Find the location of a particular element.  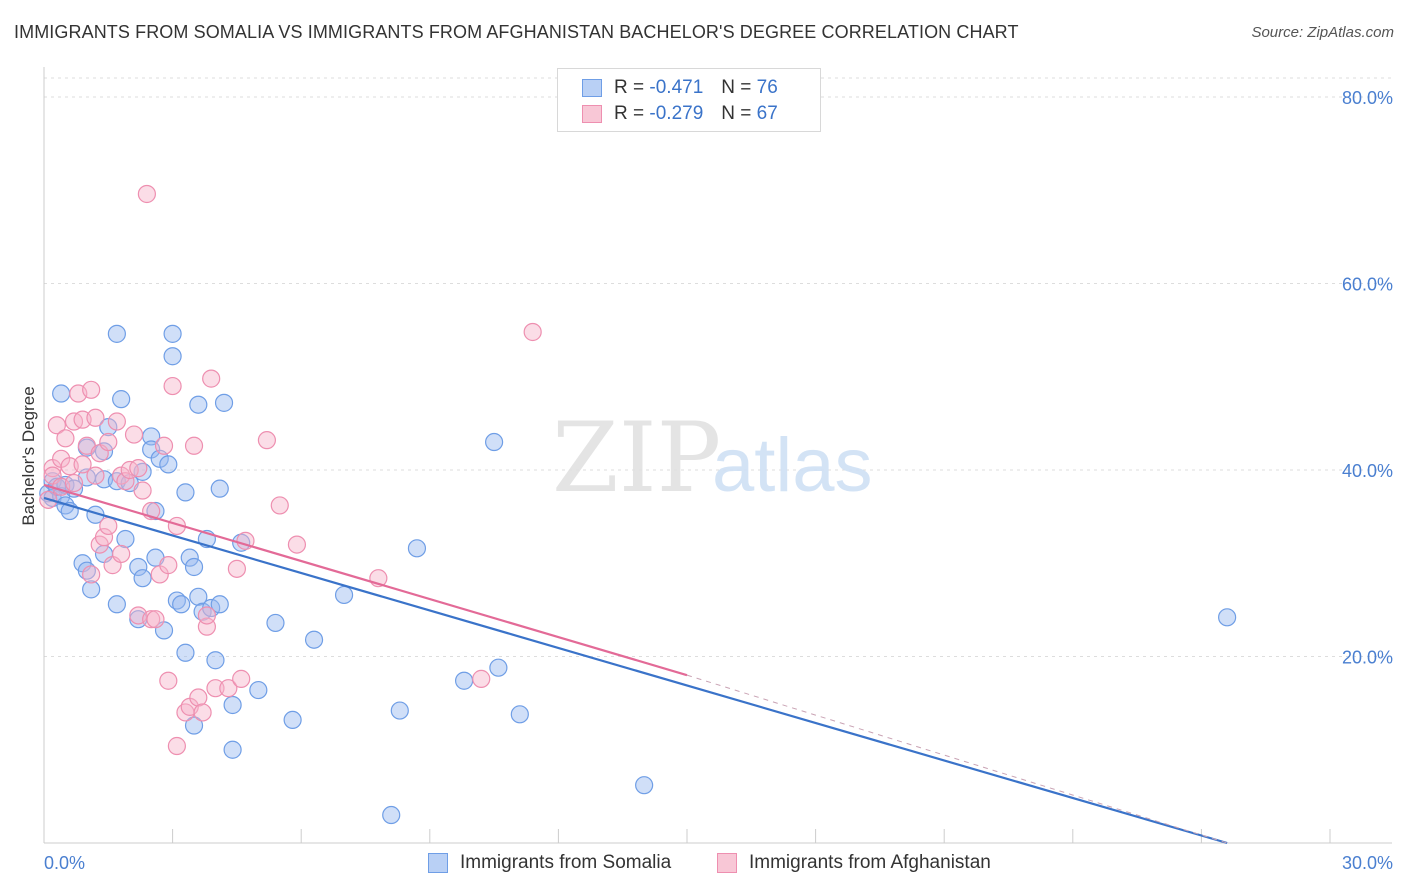

legend-row-afghanistan: R = -0.279 N = 67 is located at coordinates (680, 114).